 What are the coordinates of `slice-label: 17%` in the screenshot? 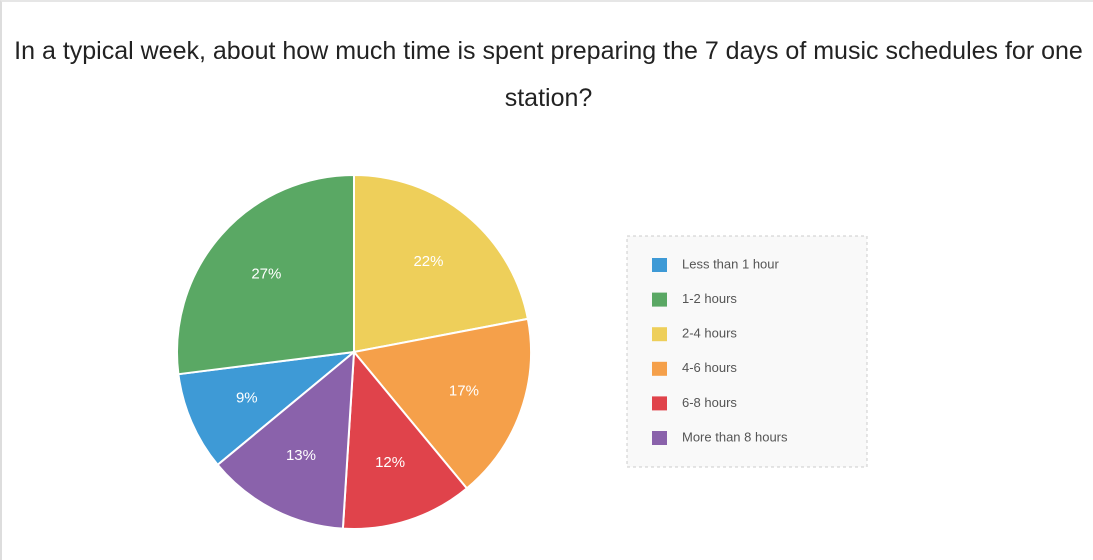 It's located at (464, 391).